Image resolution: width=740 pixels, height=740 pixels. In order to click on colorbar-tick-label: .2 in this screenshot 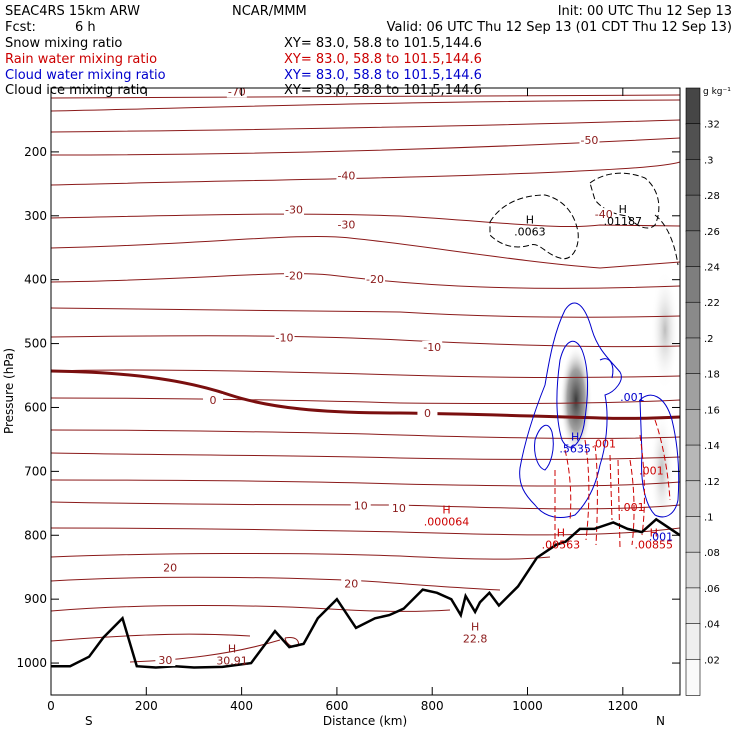, I will do `click(709, 339)`.